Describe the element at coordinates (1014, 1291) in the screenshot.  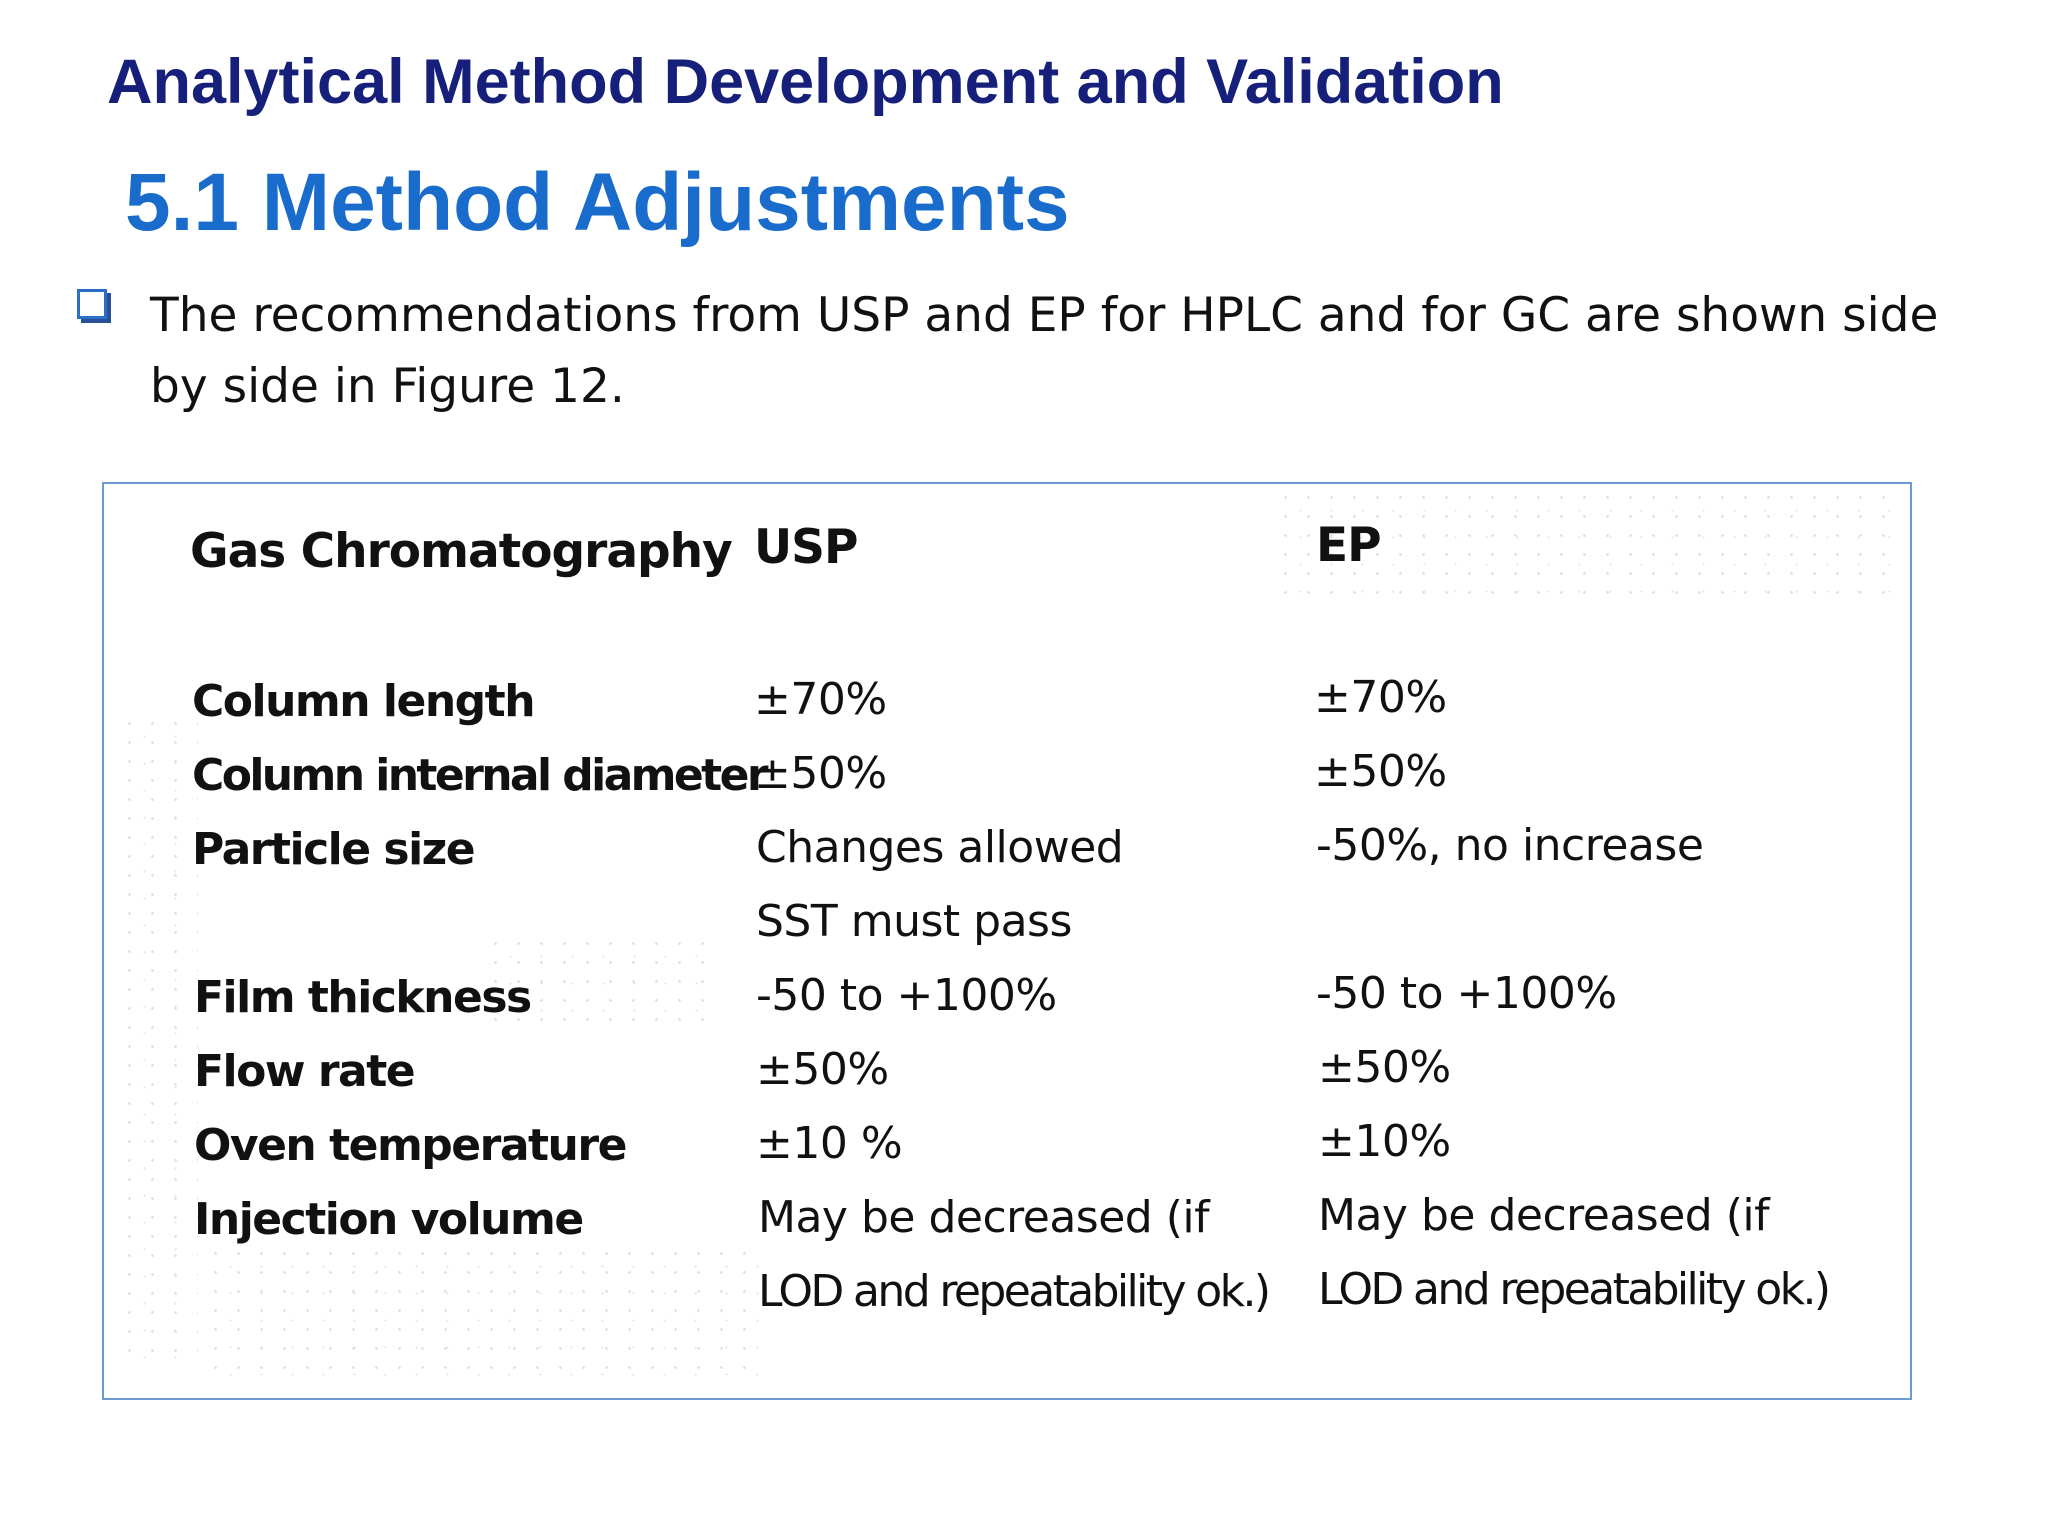
I see `row-usp-value-line2: LOD and repeatability ok.)` at that location.